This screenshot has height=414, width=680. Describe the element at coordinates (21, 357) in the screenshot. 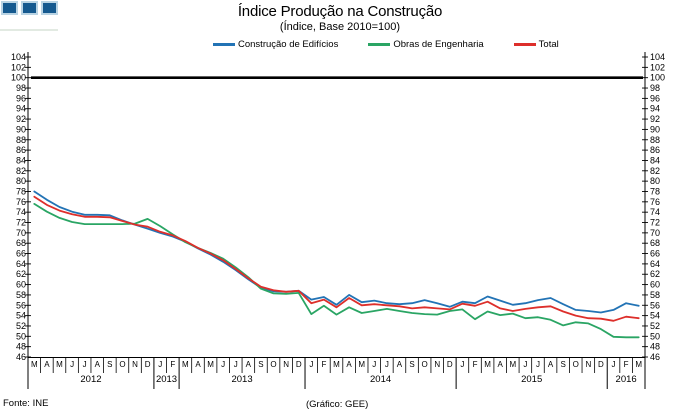

I see `y-axis-label-left: 46` at that location.